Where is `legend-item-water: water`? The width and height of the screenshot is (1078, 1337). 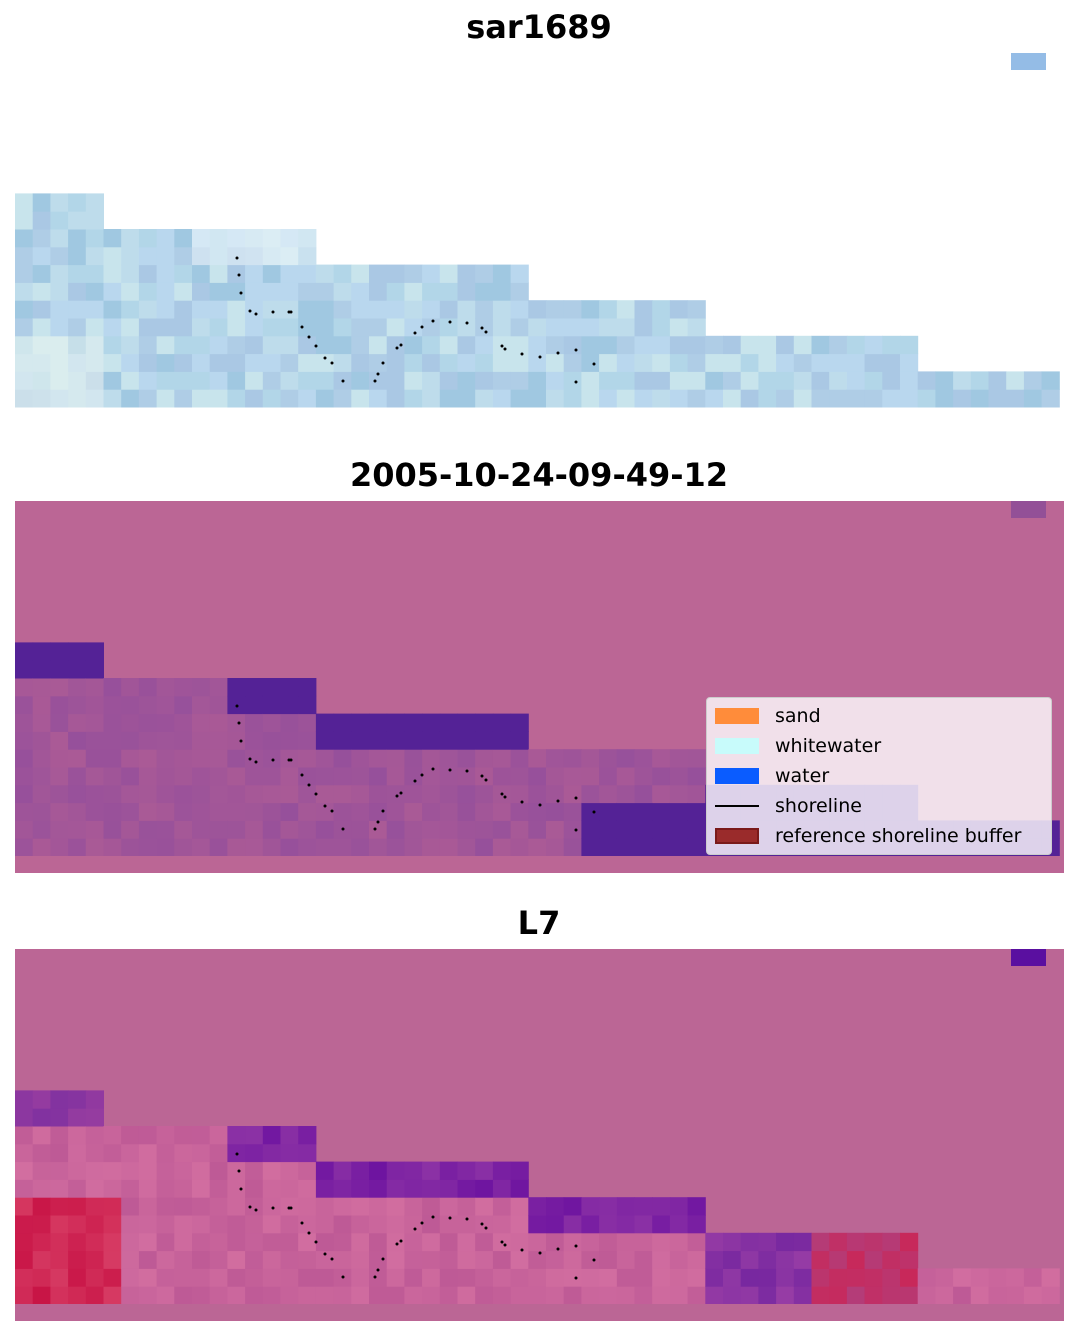
legend-item-water: water is located at coordinates (772, 776).